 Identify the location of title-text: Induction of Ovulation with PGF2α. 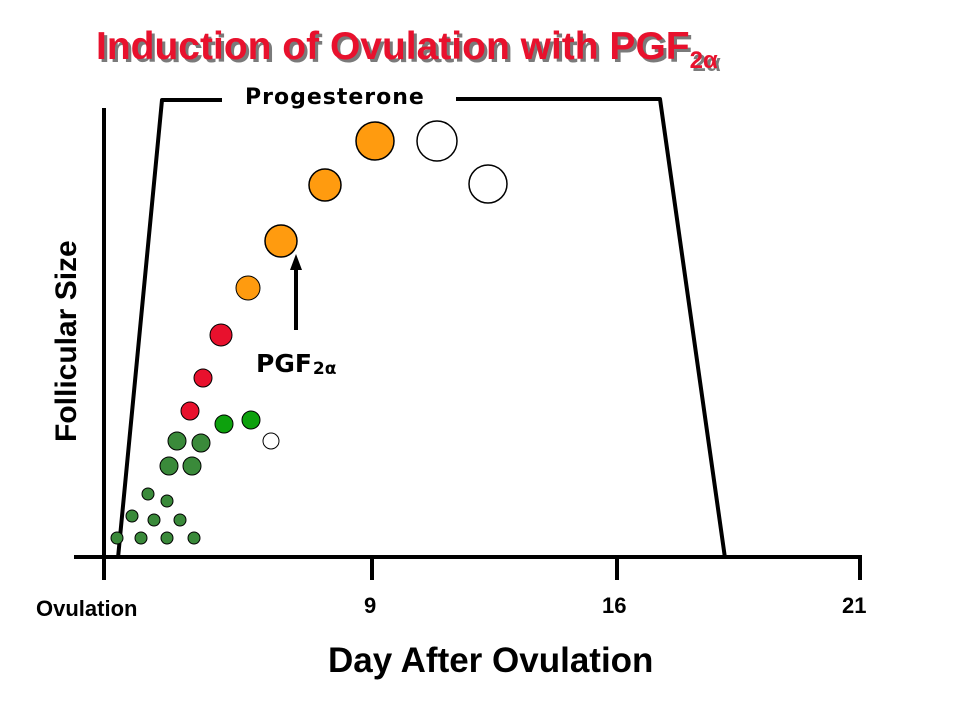
(407, 49).